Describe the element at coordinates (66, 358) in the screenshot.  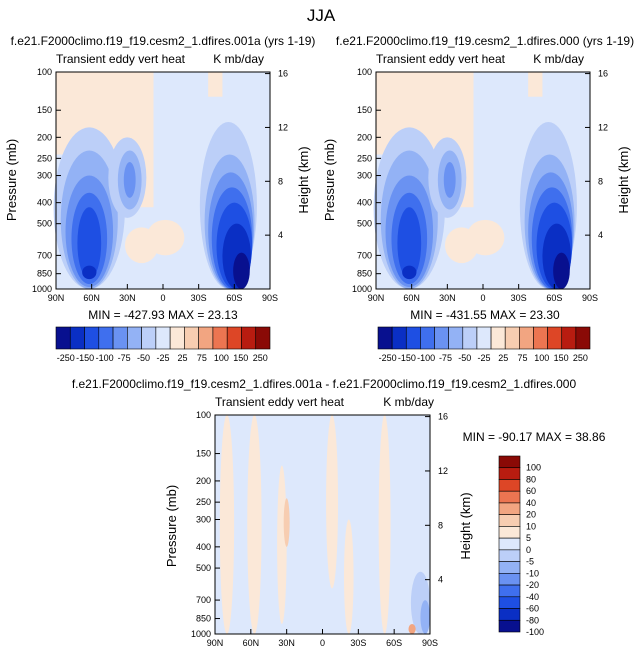
I see `colorbar-label: -250` at that location.